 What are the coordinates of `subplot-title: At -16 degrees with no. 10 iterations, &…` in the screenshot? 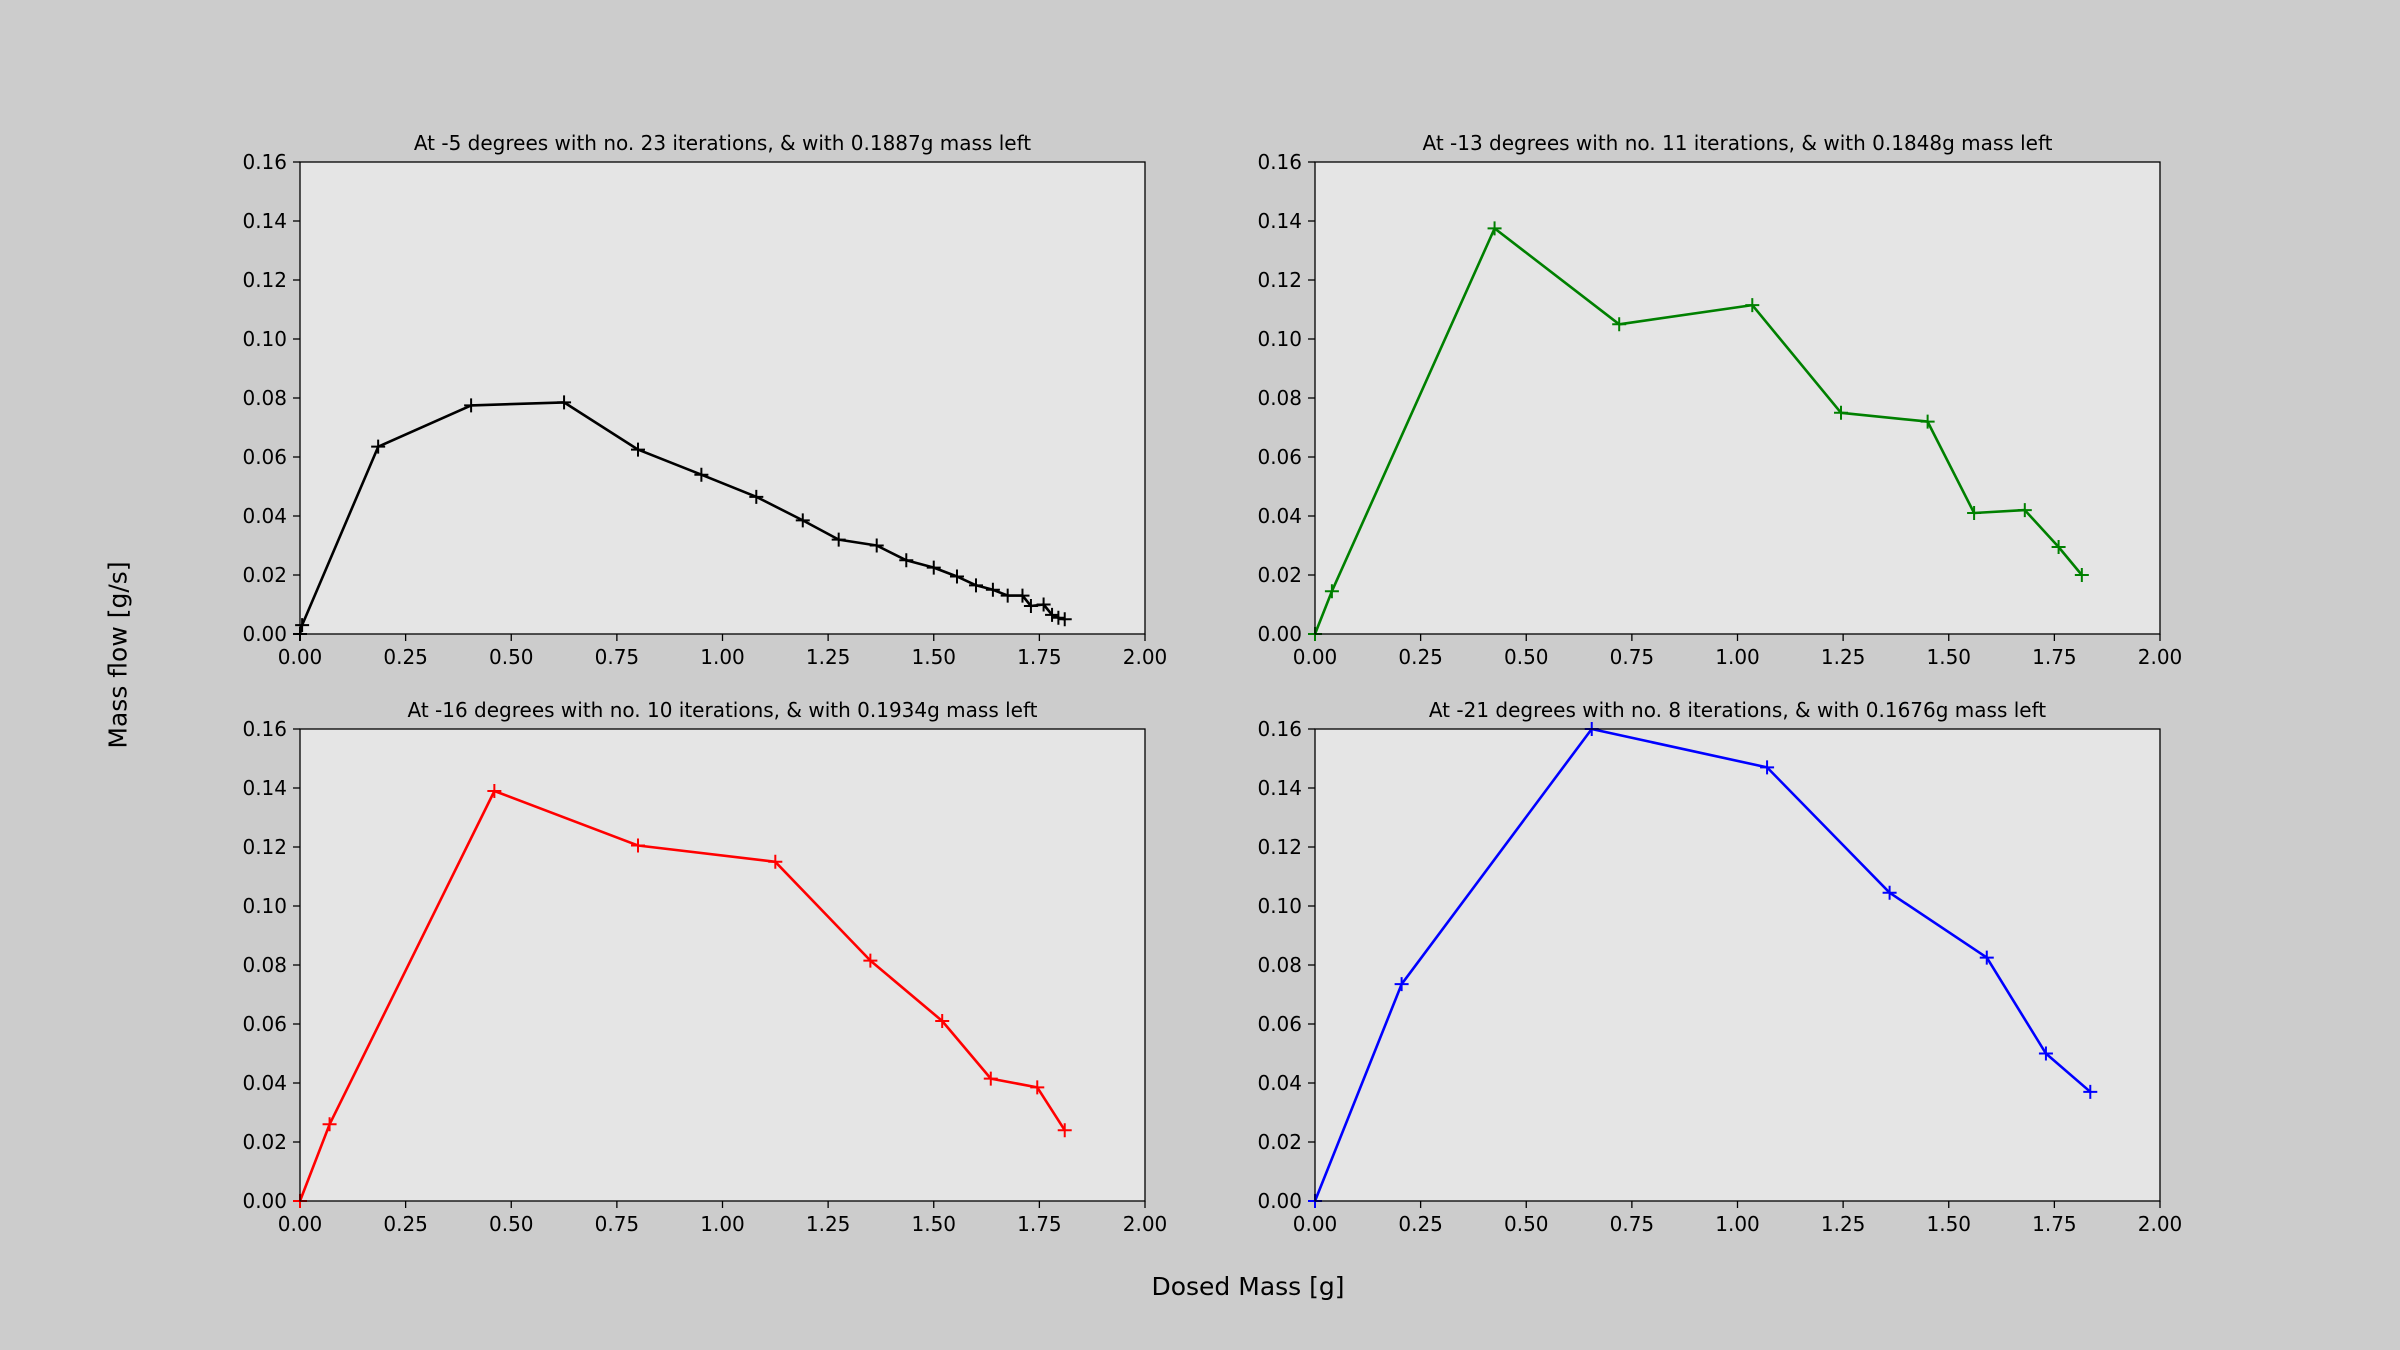 It's located at (722, 710).